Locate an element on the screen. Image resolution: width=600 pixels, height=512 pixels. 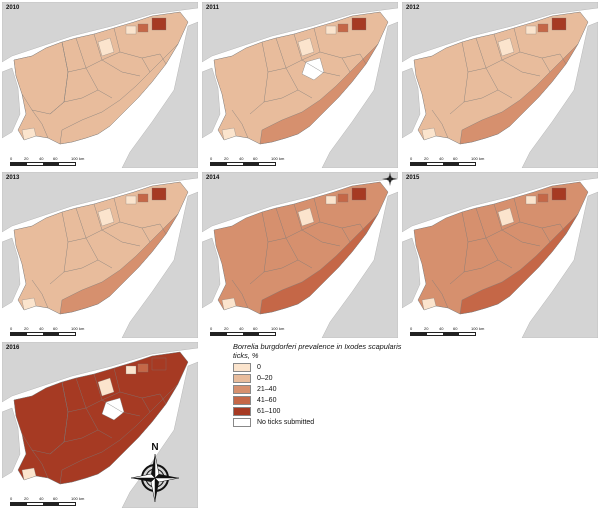
map-2013 is located at coordinates (100, 255).